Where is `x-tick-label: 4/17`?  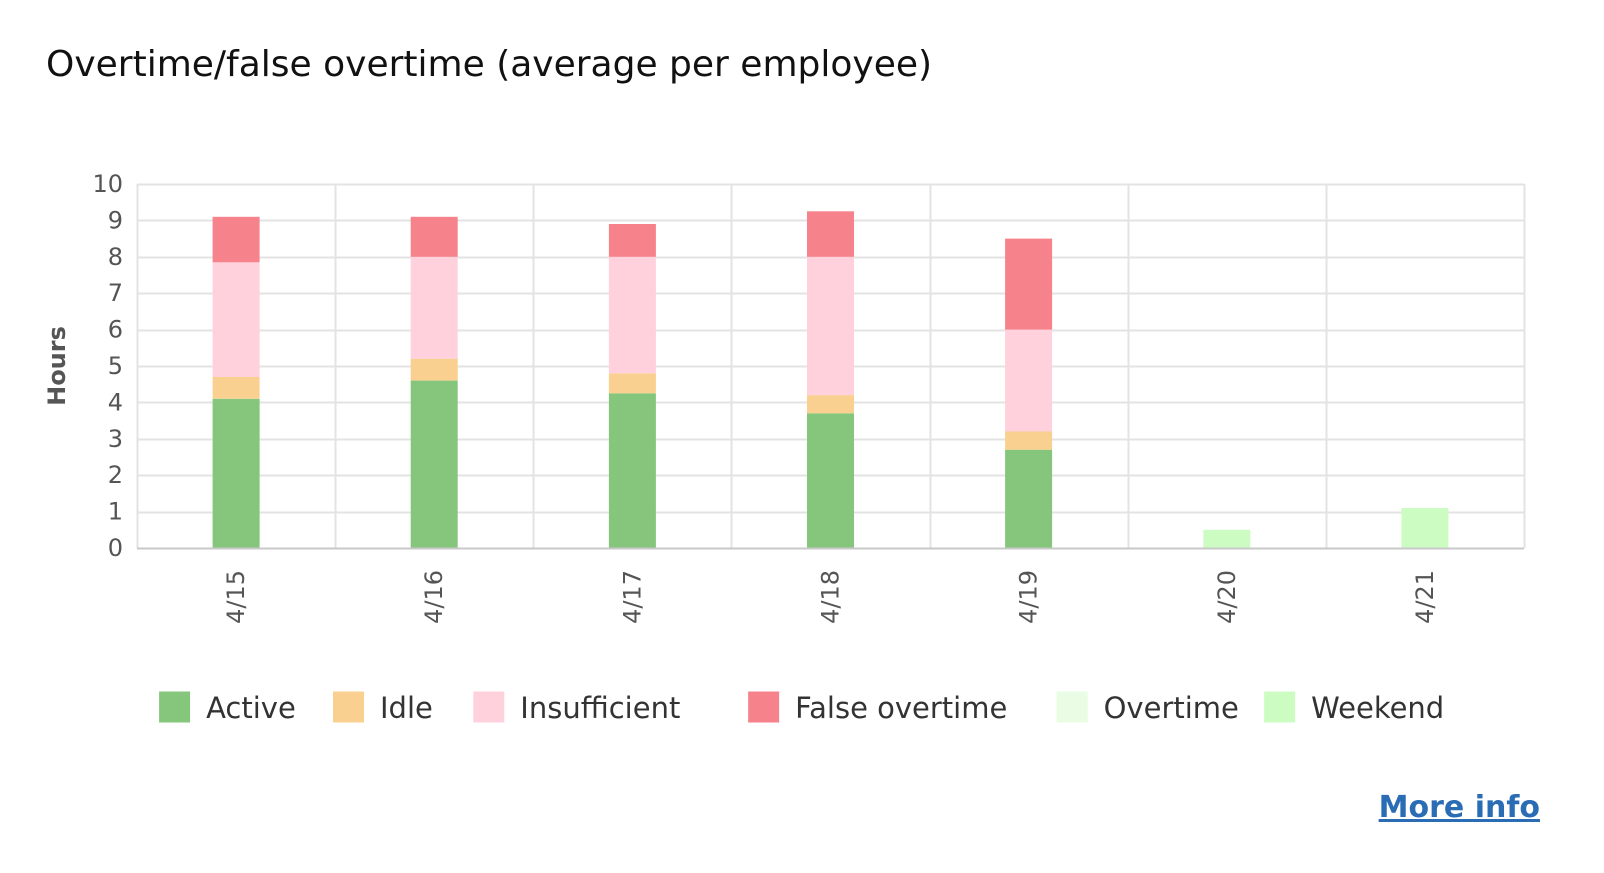 x-tick-label: 4/17 is located at coordinates (632, 597).